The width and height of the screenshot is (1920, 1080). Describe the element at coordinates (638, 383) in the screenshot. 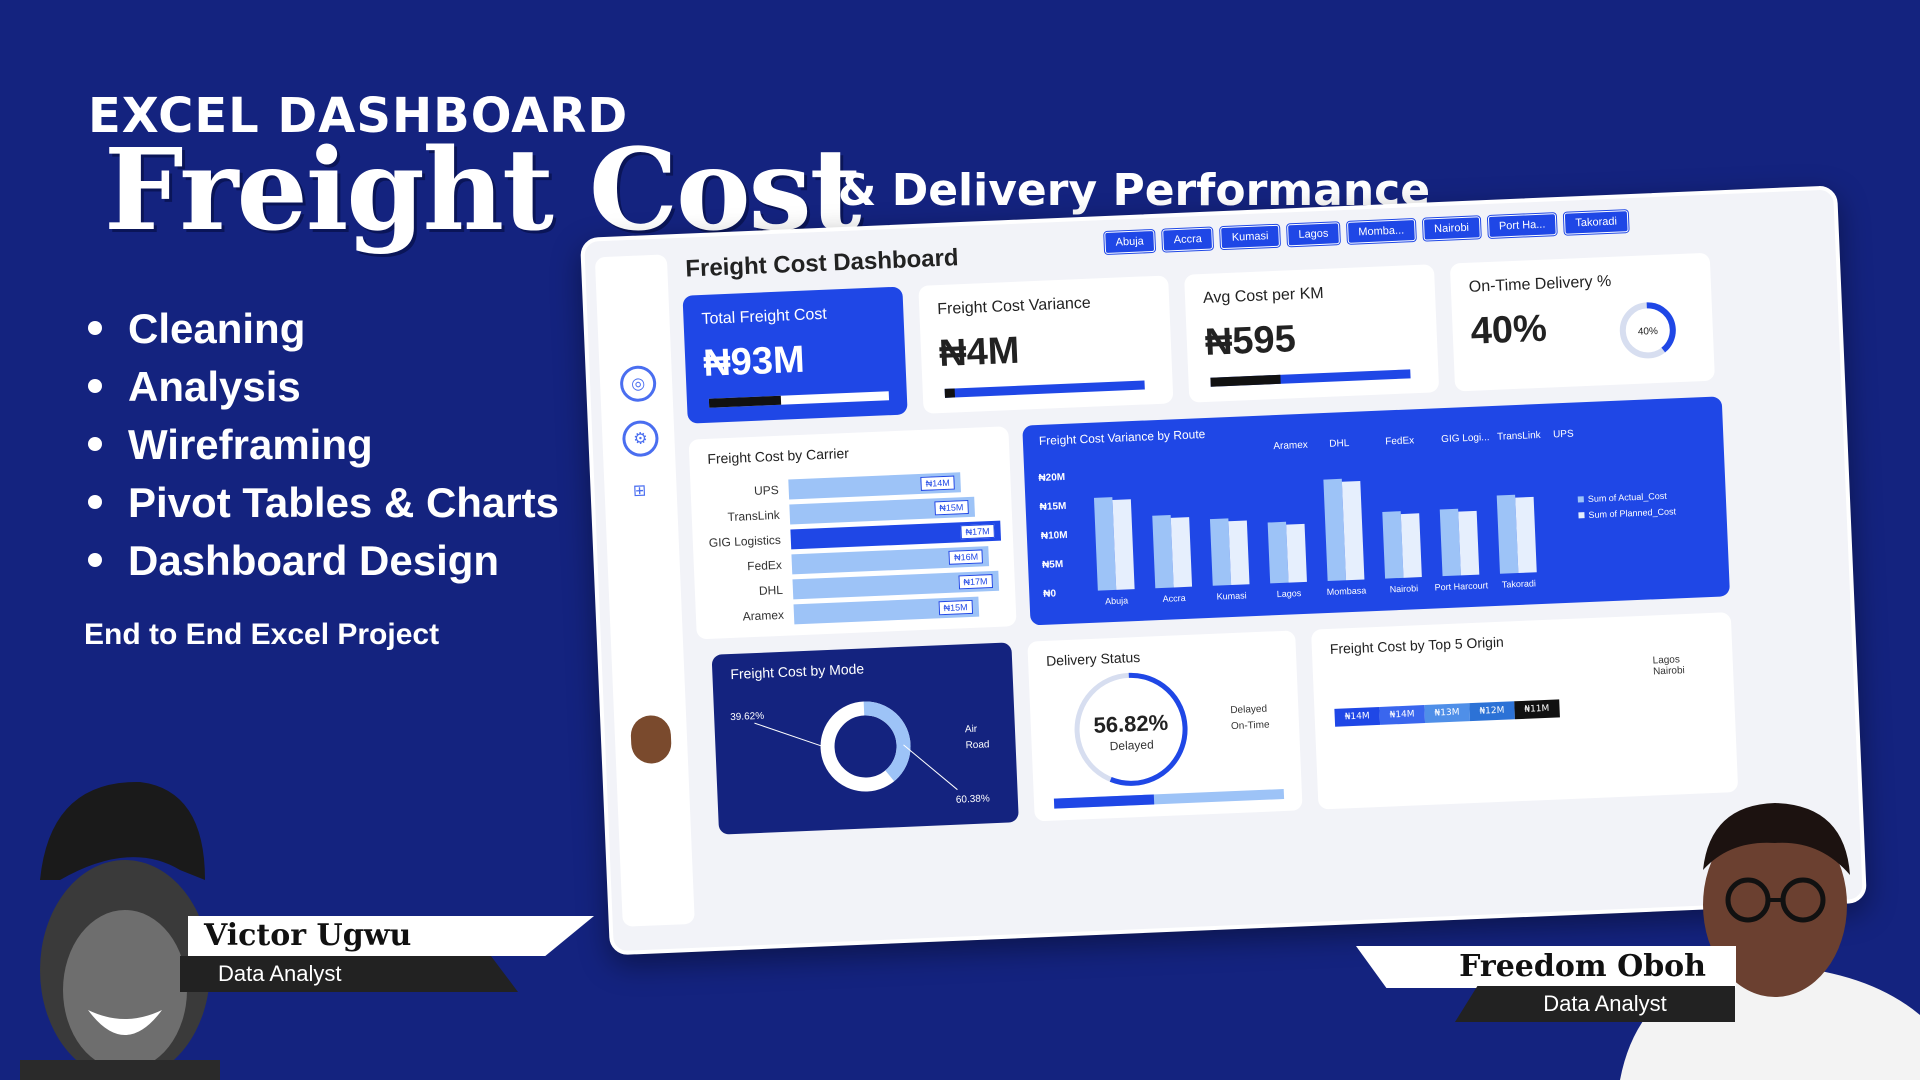

I see `globe-icon: ◎` at that location.